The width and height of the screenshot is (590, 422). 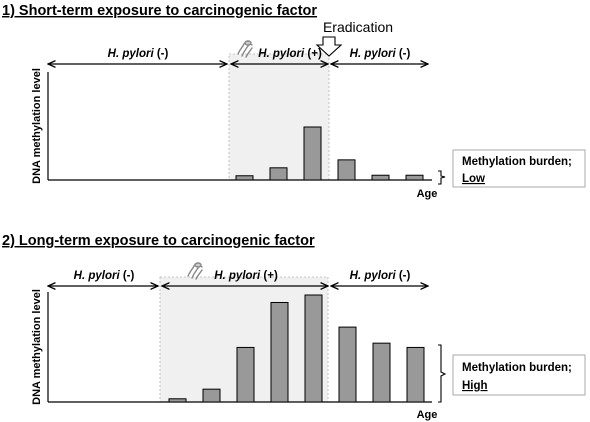 I want to click on eradication-label: Eradication, so click(x=358, y=27).